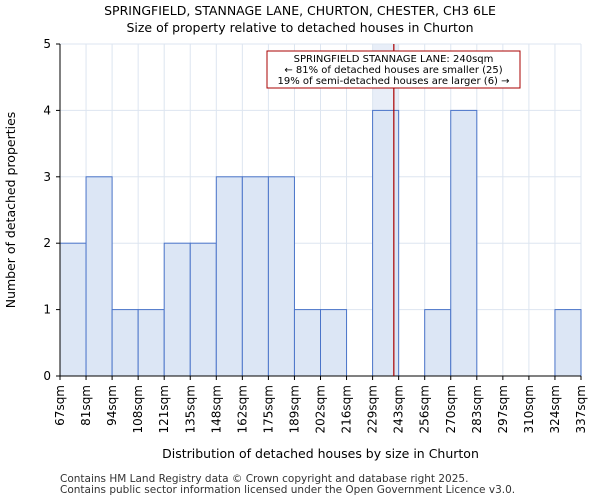 This screenshot has width=600, height=500. I want to click on x-tick-label: 94sqm, so click(112, 405).